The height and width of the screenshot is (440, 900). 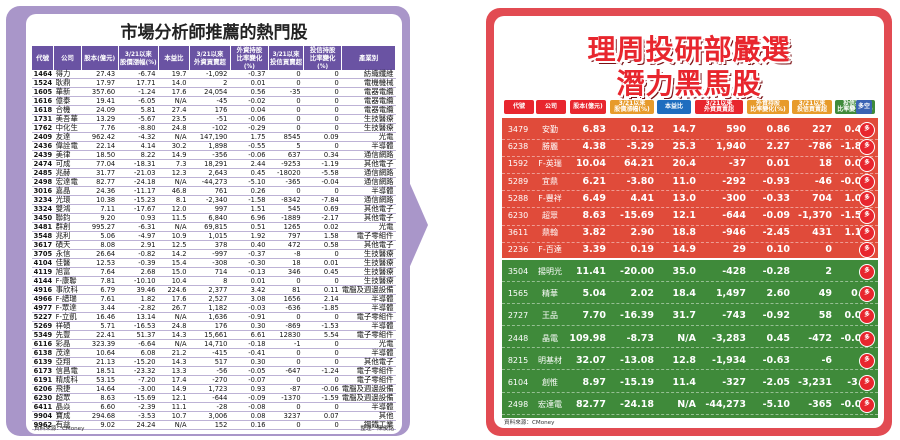 What do you see at coordinates (138, 281) in the screenshot?
I see `table-cell: -10.10` at bounding box center [138, 281].